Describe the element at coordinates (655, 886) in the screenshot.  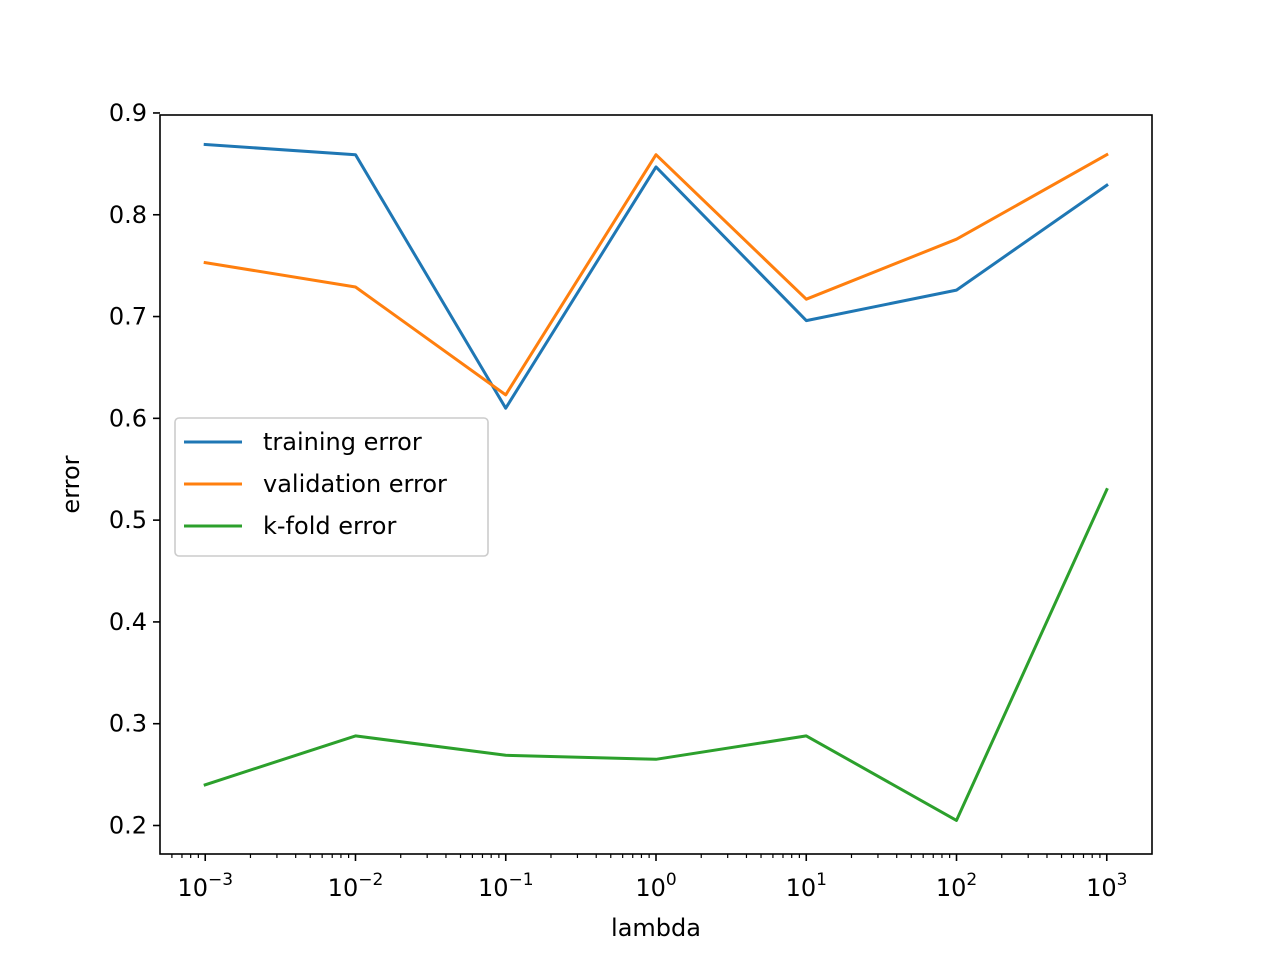
I see `x-tick-label: 10⁰` at that location.